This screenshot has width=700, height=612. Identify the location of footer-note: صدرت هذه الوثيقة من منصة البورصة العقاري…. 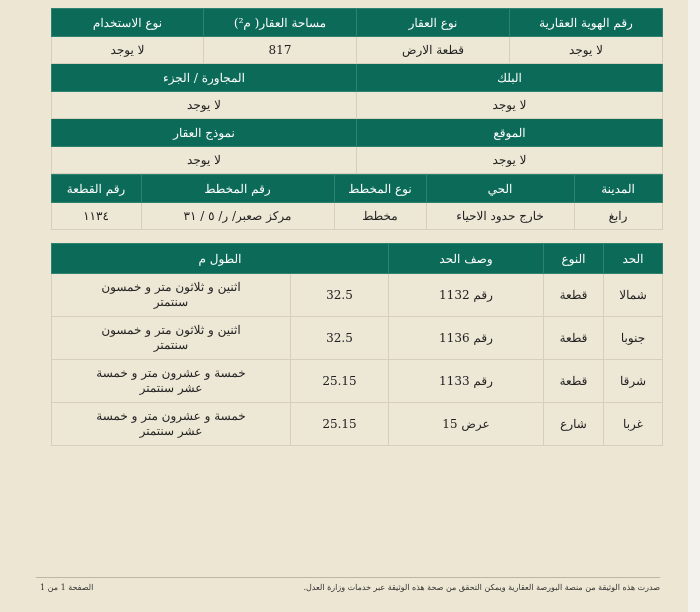
(481, 587).